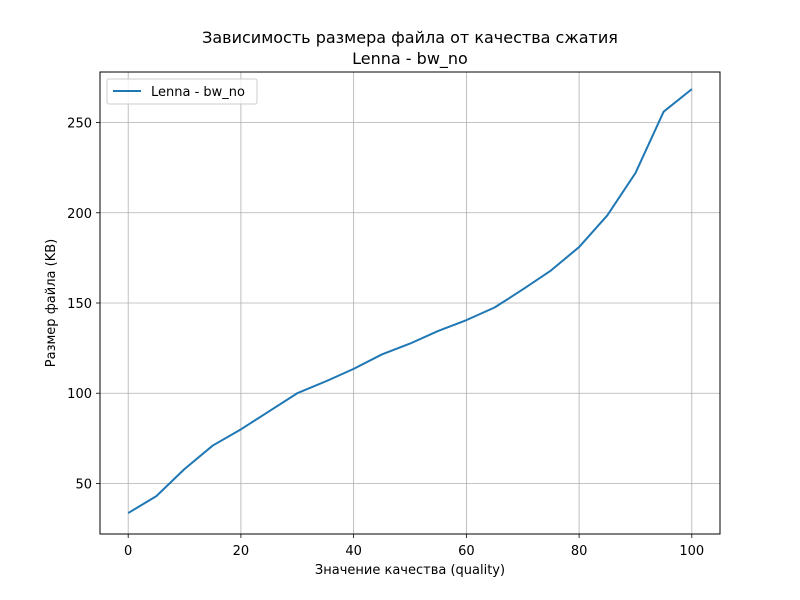 The height and width of the screenshot is (600, 800). I want to click on y-tick-label: 250, so click(79, 124).